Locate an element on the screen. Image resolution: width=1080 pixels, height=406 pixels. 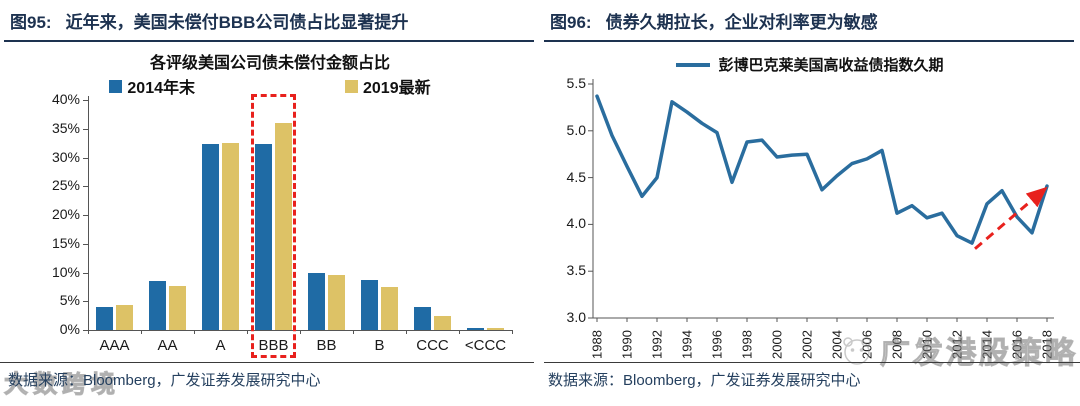
y-axis-line is located at coordinates (88, 213).